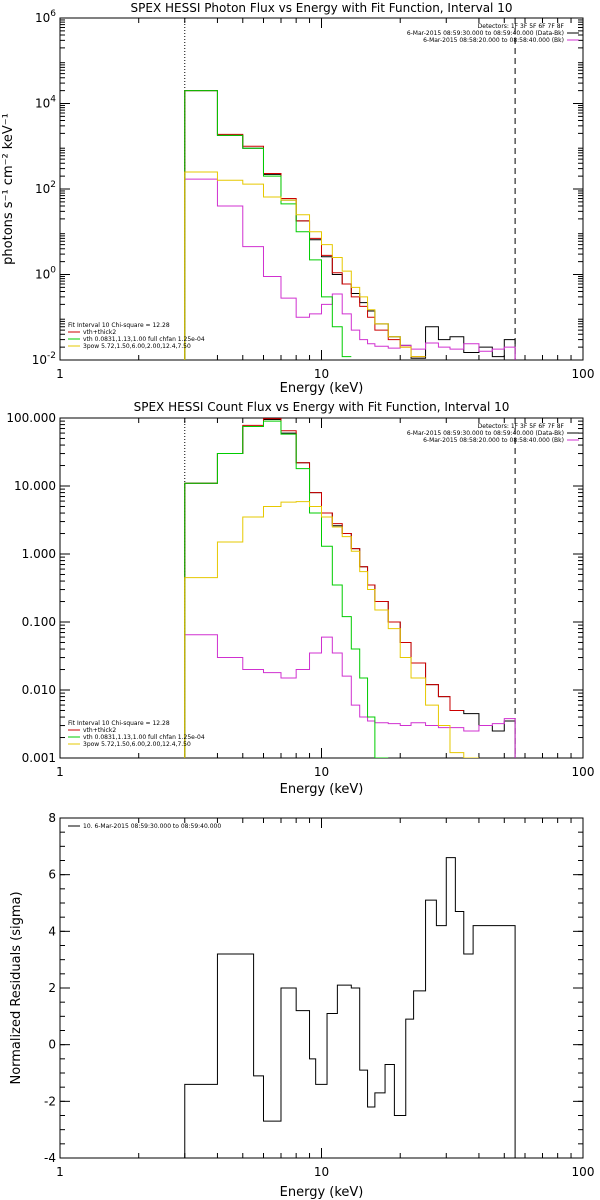 The height and width of the screenshot is (1200, 600). Describe the element at coordinates (52, 1045) in the screenshot. I see `y-tick-label: 0` at that location.